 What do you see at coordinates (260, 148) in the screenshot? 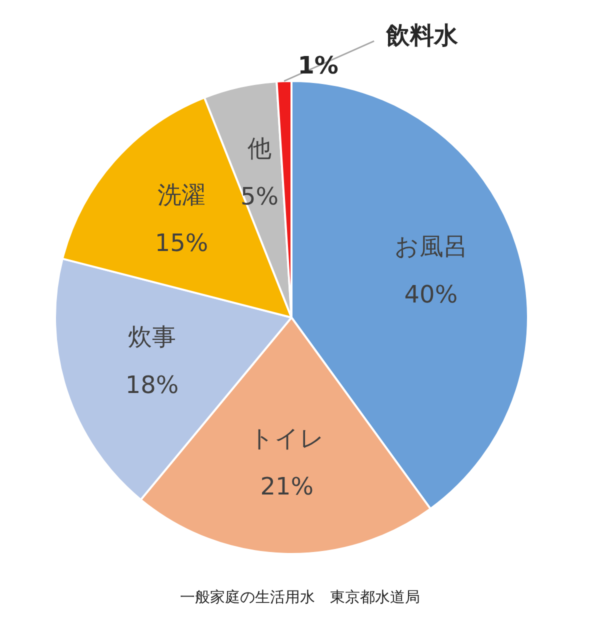
I see `slice-label: 他` at bounding box center [260, 148].